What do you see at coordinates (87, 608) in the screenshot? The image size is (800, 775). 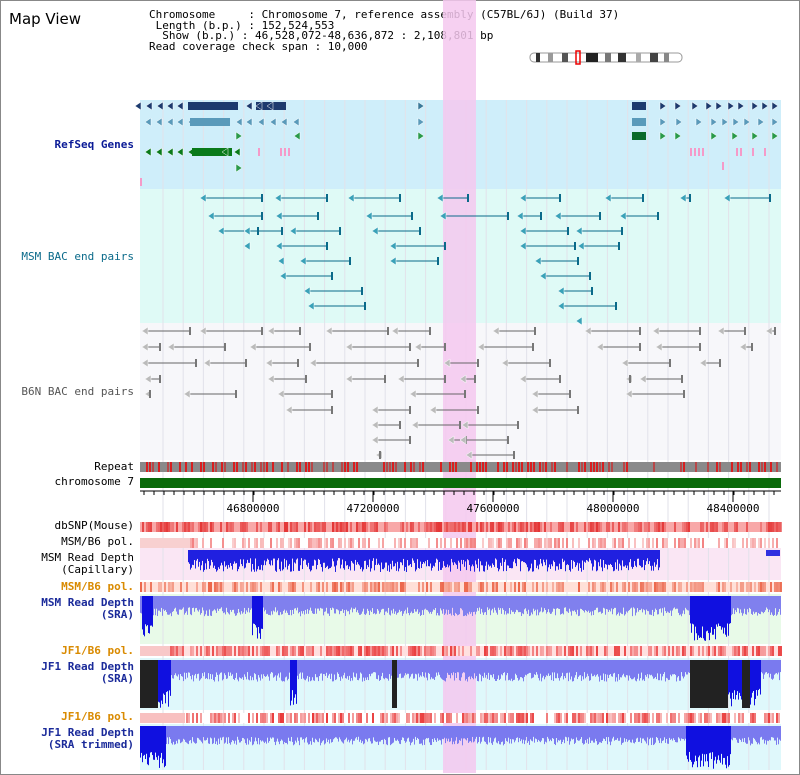 I see `track-label-msm-depth-sra: MSM Read Depth (SRA)` at bounding box center [87, 608].